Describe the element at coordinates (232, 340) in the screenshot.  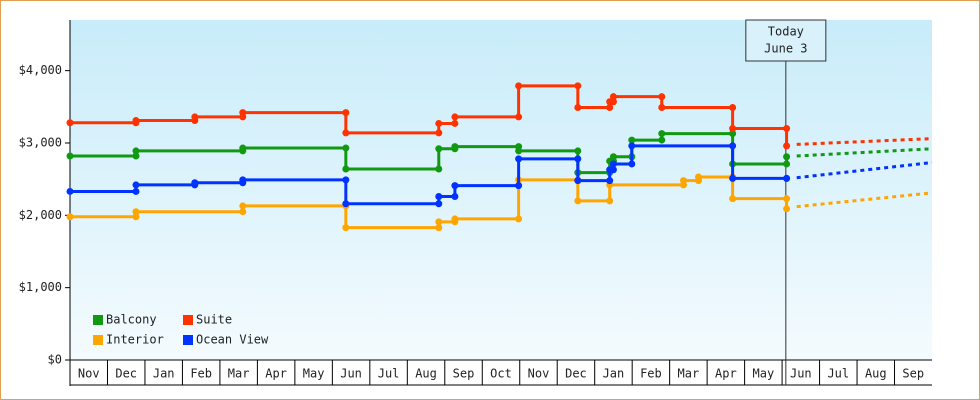
I see `legend-label: Ocean View` at that location.